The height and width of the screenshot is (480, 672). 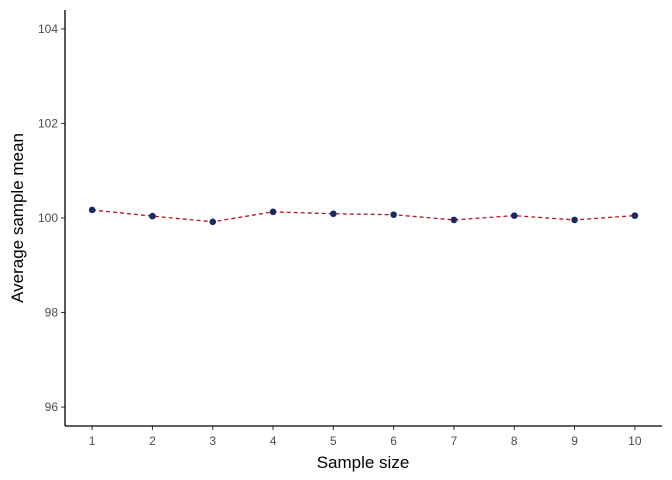 What do you see at coordinates (635, 441) in the screenshot?
I see `x-tick-label: 10` at bounding box center [635, 441].